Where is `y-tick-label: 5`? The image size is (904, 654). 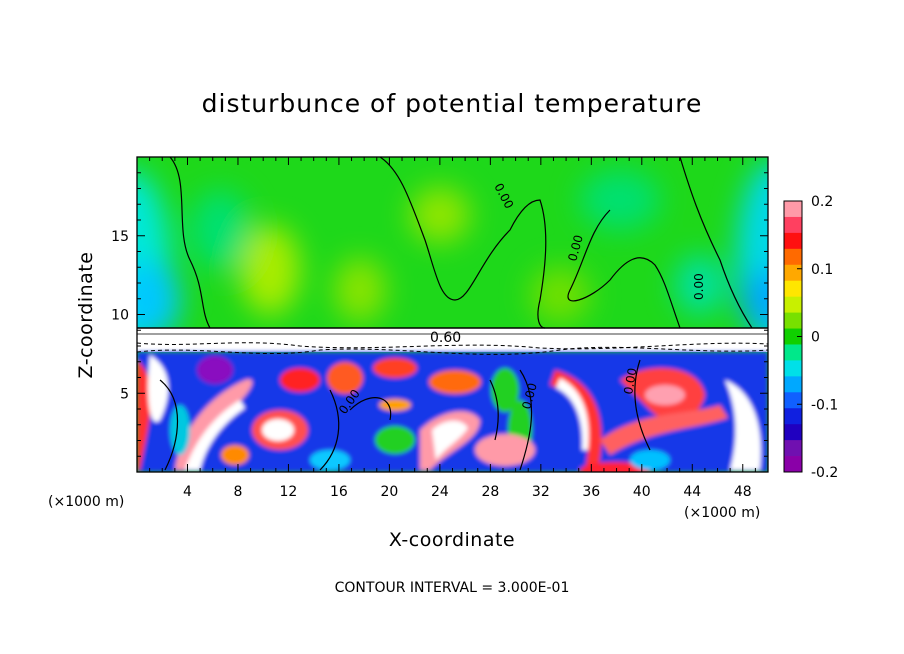 y-tick-label: 5 is located at coordinates (124, 394).